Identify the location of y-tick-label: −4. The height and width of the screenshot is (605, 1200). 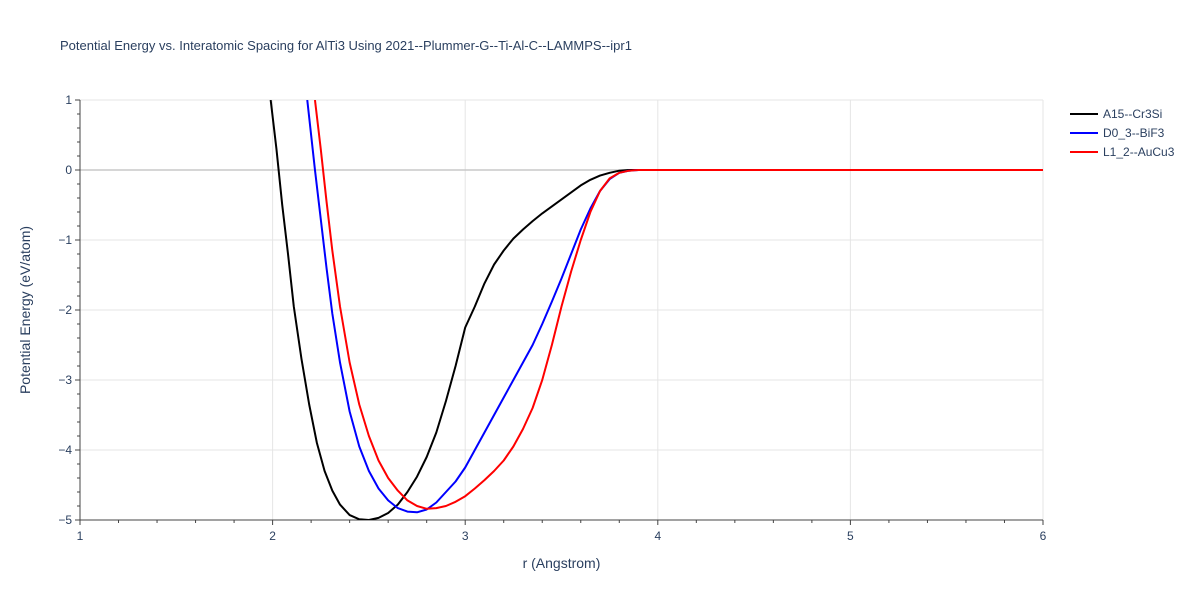
(65, 450).